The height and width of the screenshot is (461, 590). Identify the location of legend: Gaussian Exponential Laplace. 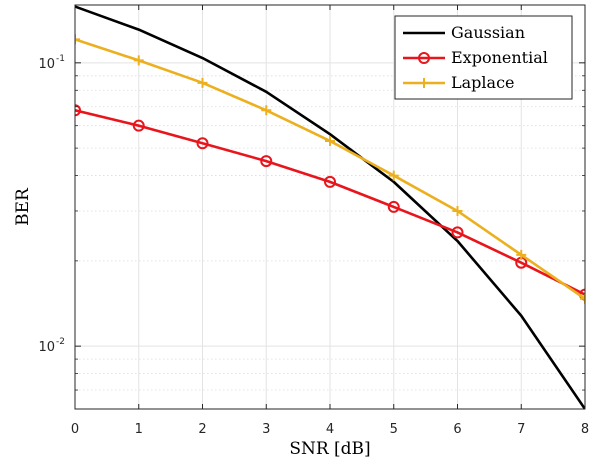
(483, 57).